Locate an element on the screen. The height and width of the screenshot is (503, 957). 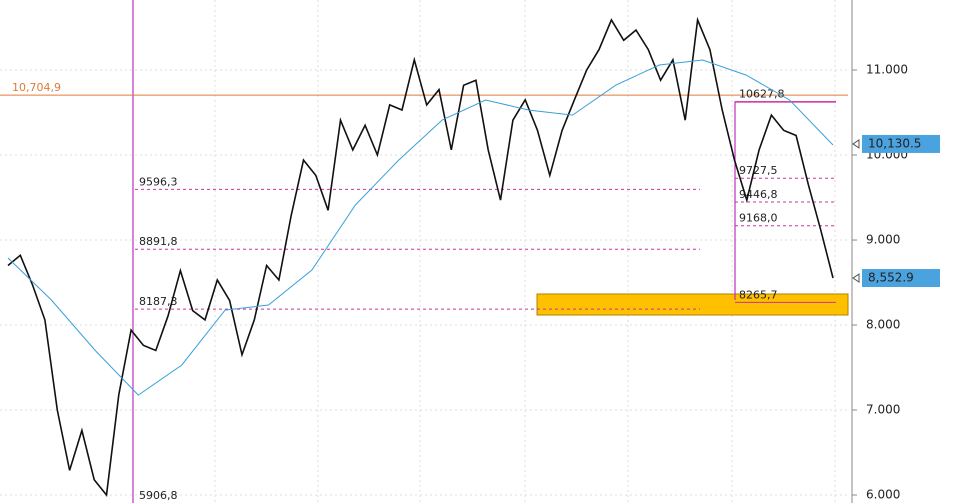
y-tick-label: 6.000 is located at coordinates (883, 495).